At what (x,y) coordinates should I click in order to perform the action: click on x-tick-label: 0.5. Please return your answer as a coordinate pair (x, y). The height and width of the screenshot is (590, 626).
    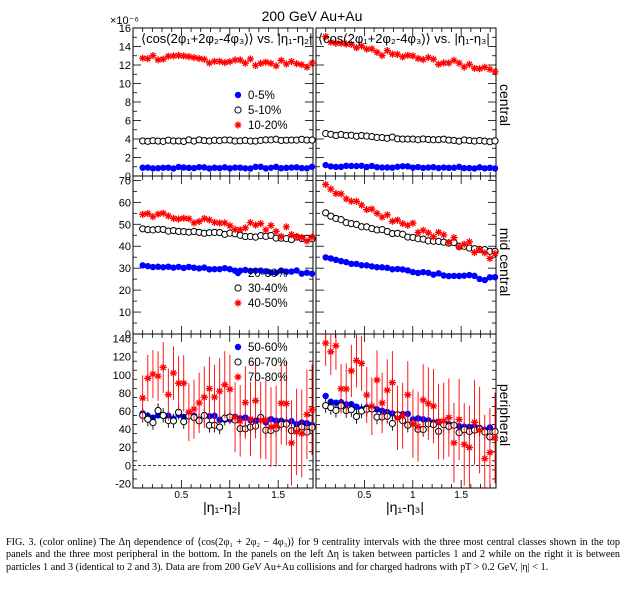
    Looking at the image, I should click on (364, 495).